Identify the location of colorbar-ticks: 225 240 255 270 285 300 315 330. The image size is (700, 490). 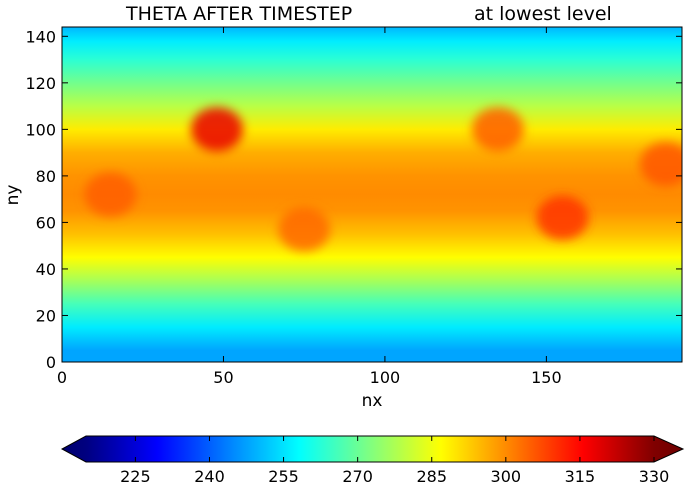
(394, 461).